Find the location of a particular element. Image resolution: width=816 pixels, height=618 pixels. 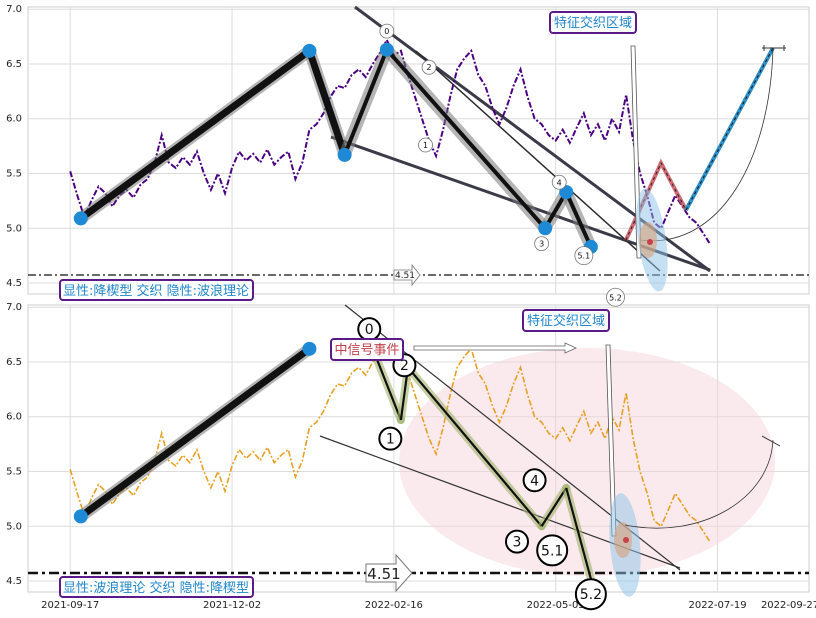

bottom-y-tick-labels: 4.5 5.0 5.5 6.0 6.5 7.0 is located at coordinates (14, 444).